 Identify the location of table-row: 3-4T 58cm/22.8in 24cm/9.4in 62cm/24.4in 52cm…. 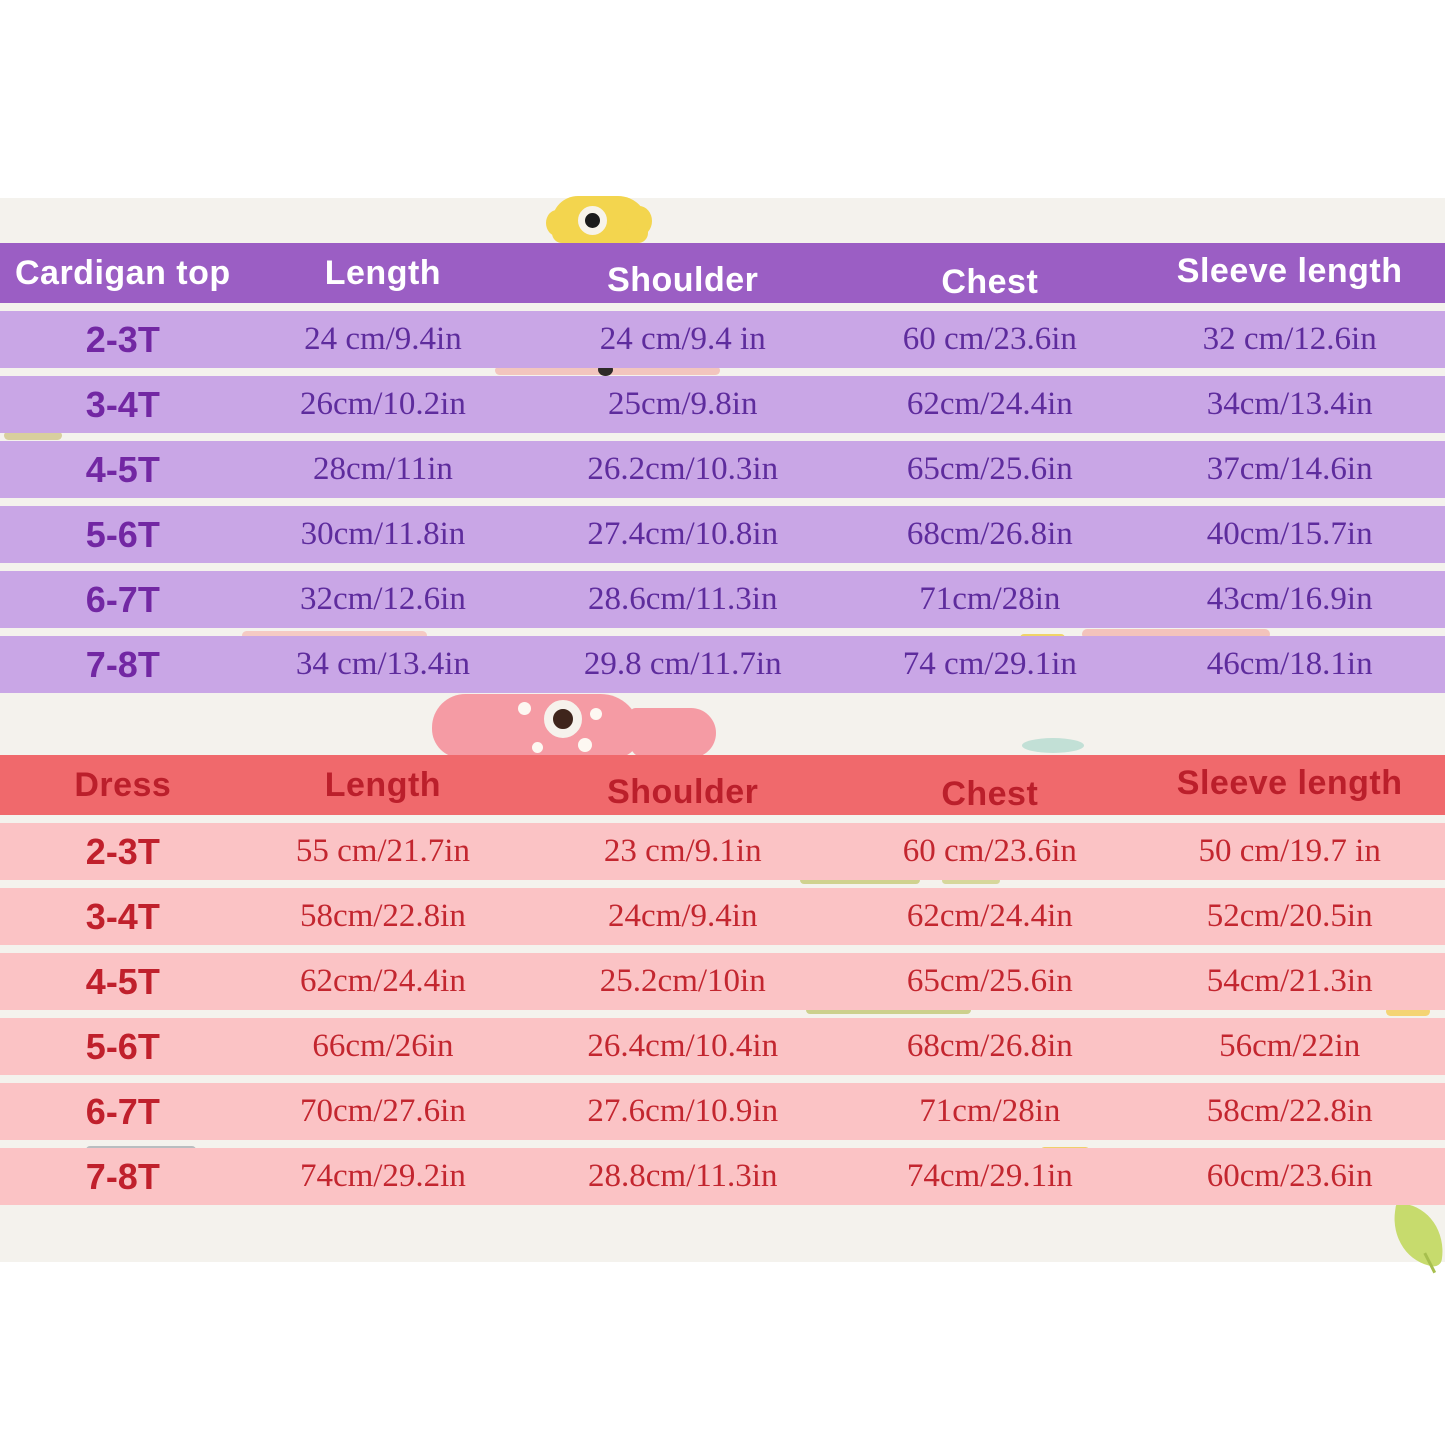
(722, 916).